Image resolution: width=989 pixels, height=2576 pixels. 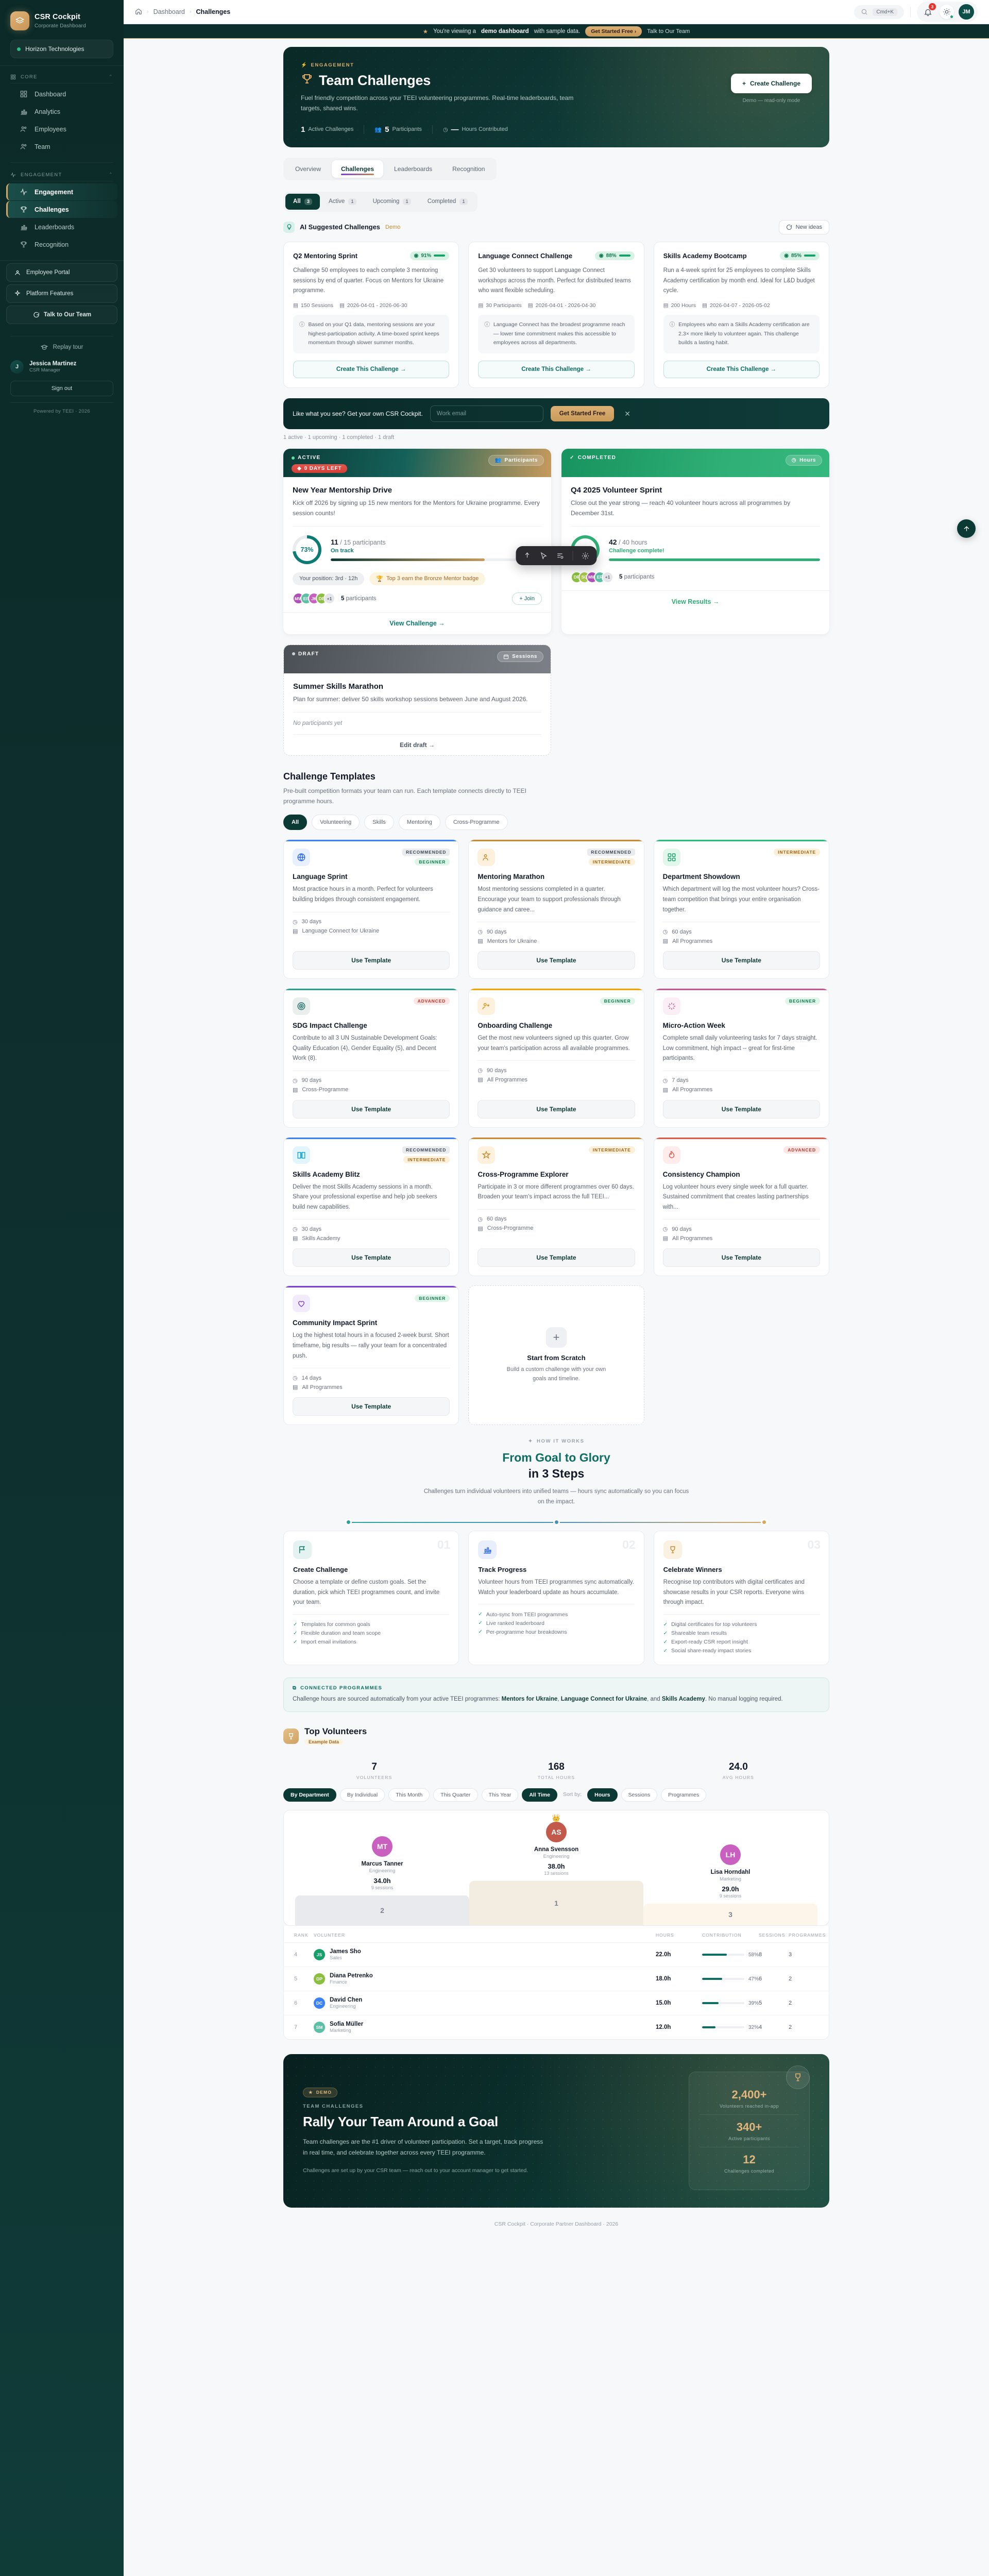 I want to click on volunteer-filter-all-time: All Time, so click(x=539, y=1795).